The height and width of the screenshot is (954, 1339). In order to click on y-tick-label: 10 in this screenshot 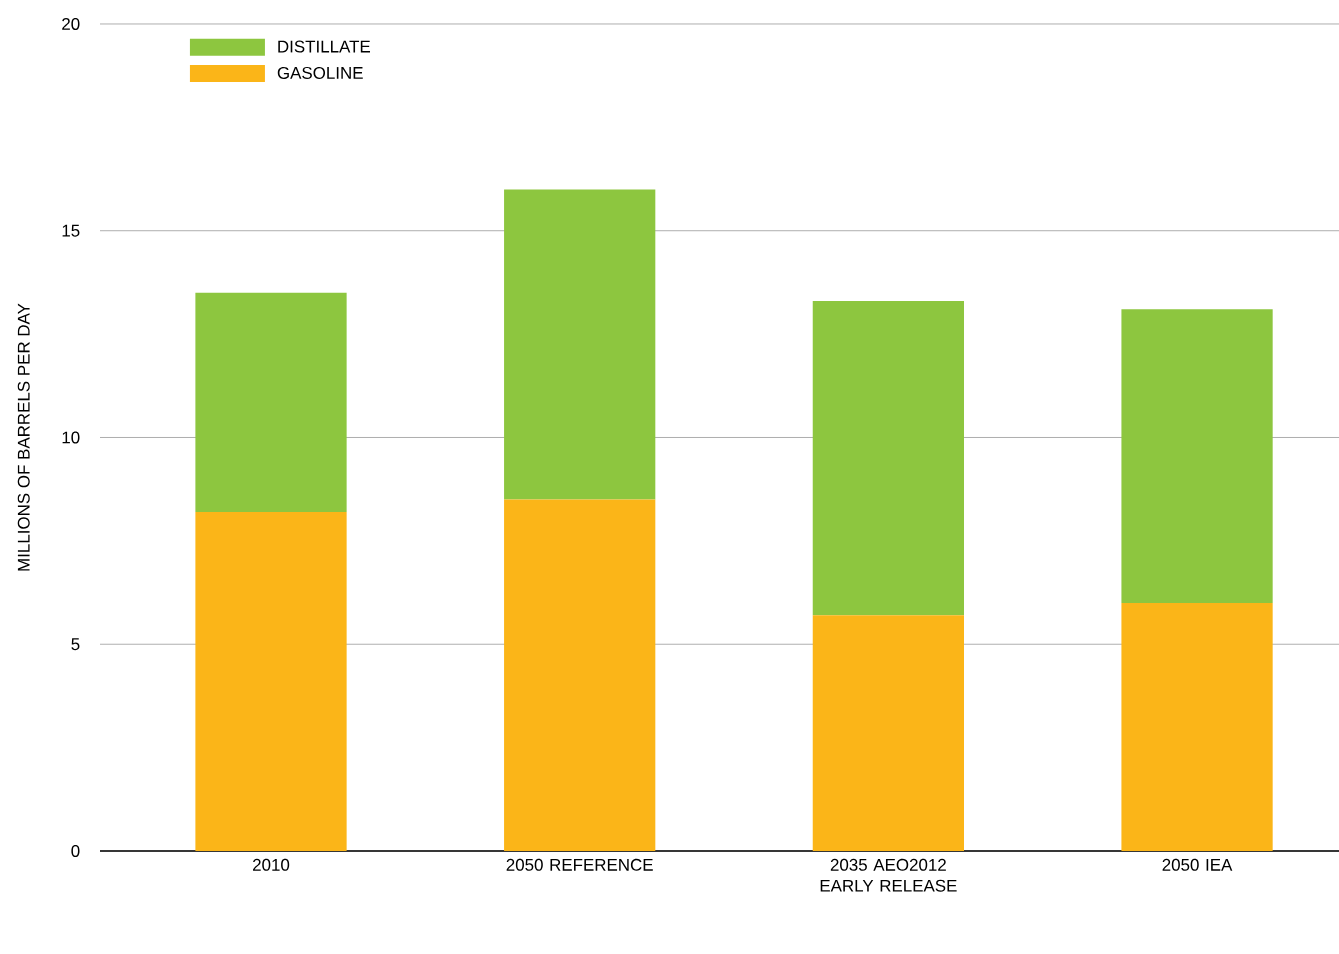, I will do `click(71, 437)`.